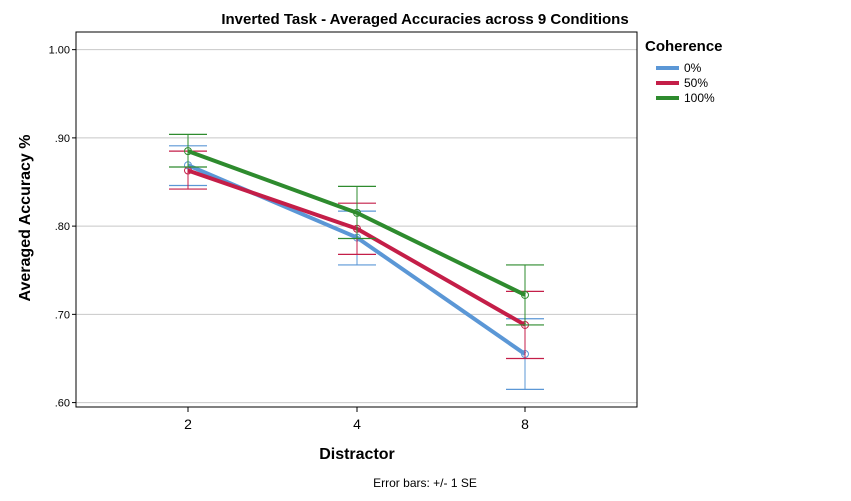 Image resolution: width=851 pixels, height=501 pixels. Describe the element at coordinates (188, 424) in the screenshot. I see `x-tick-label: 2` at that location.